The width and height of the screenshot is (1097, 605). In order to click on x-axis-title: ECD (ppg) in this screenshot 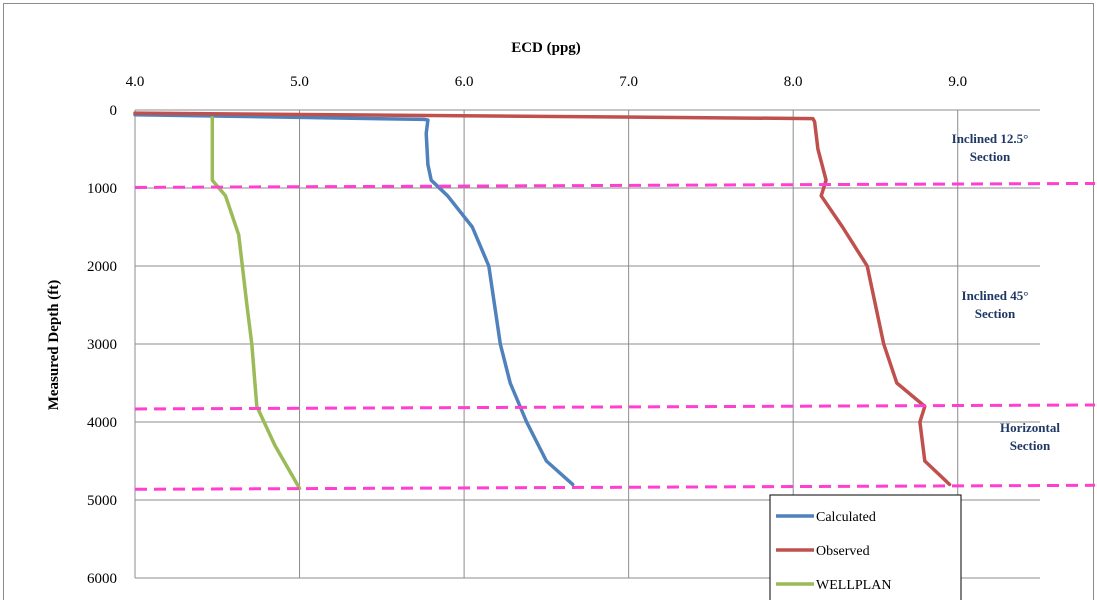, I will do `click(546, 48)`.